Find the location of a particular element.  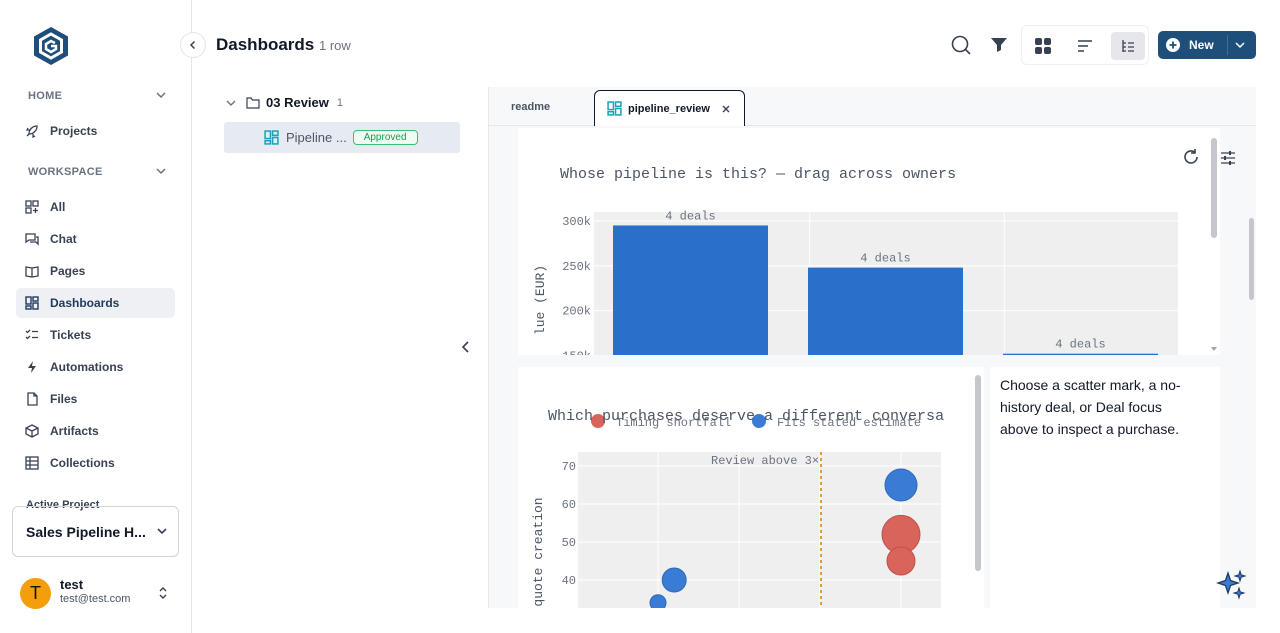

sidebar-item-all: All is located at coordinates (95, 207).